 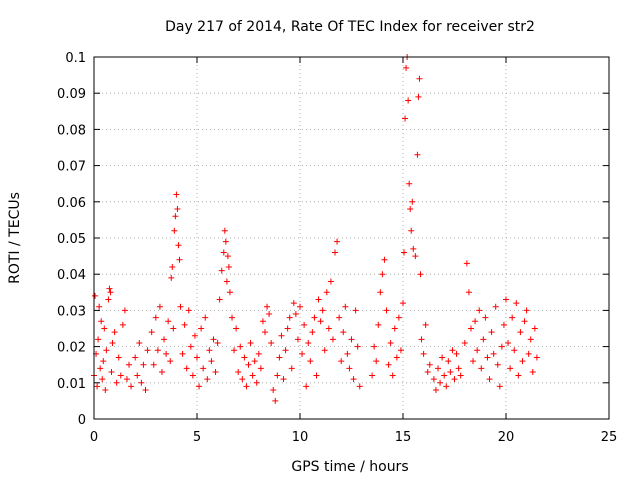 What do you see at coordinates (71, 94) in the screenshot?
I see `y-tick-label: 0.09` at bounding box center [71, 94].